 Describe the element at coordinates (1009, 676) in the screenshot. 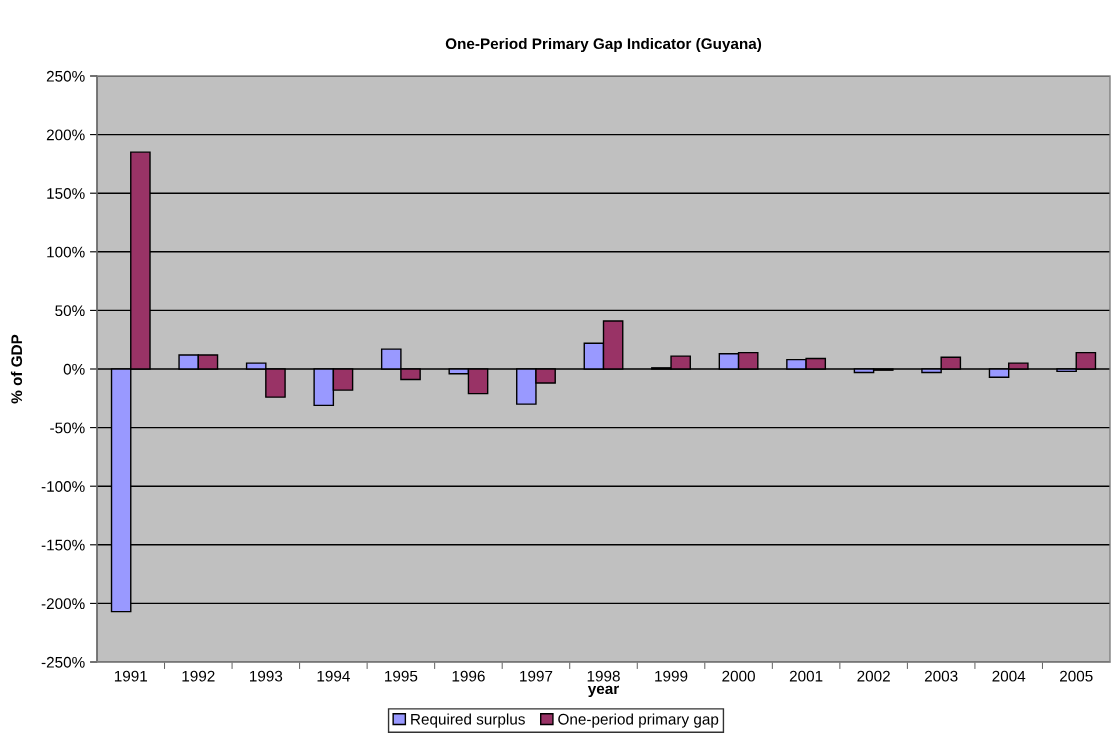

I see `x-tick-label: 2004` at that location.